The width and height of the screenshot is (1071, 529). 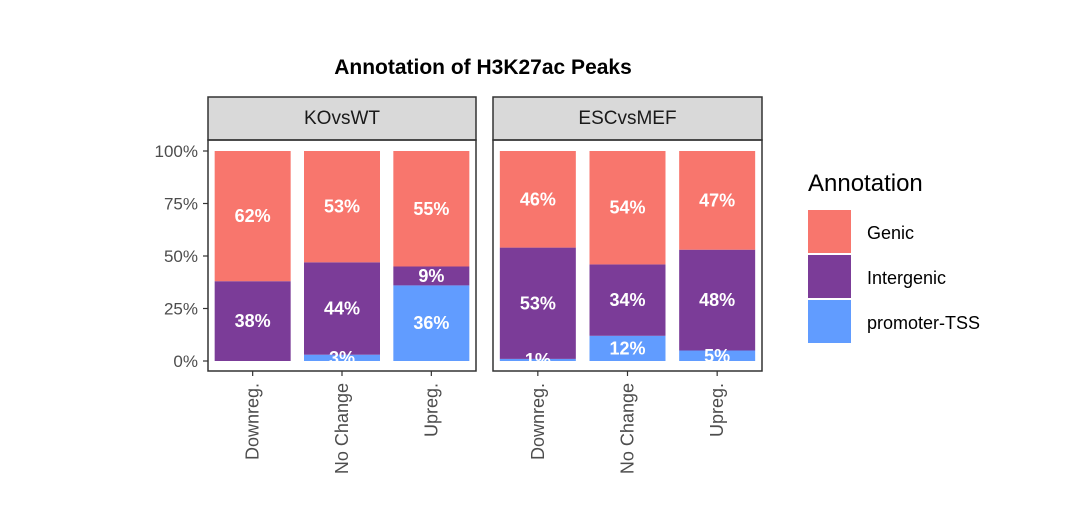 What do you see at coordinates (185, 361) in the screenshot?
I see `y-tick-label: 0%` at bounding box center [185, 361].